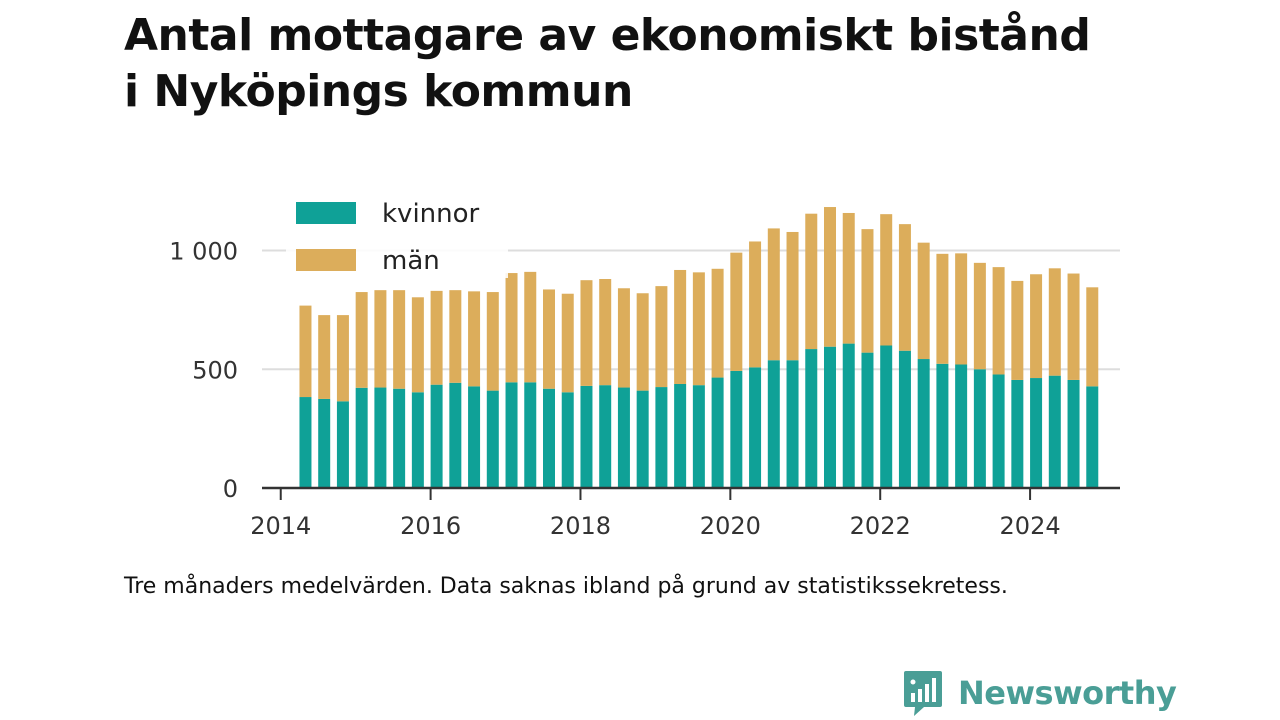 The image size is (1280, 720). I want to click on x-tick-label: 2020, so click(730, 526).